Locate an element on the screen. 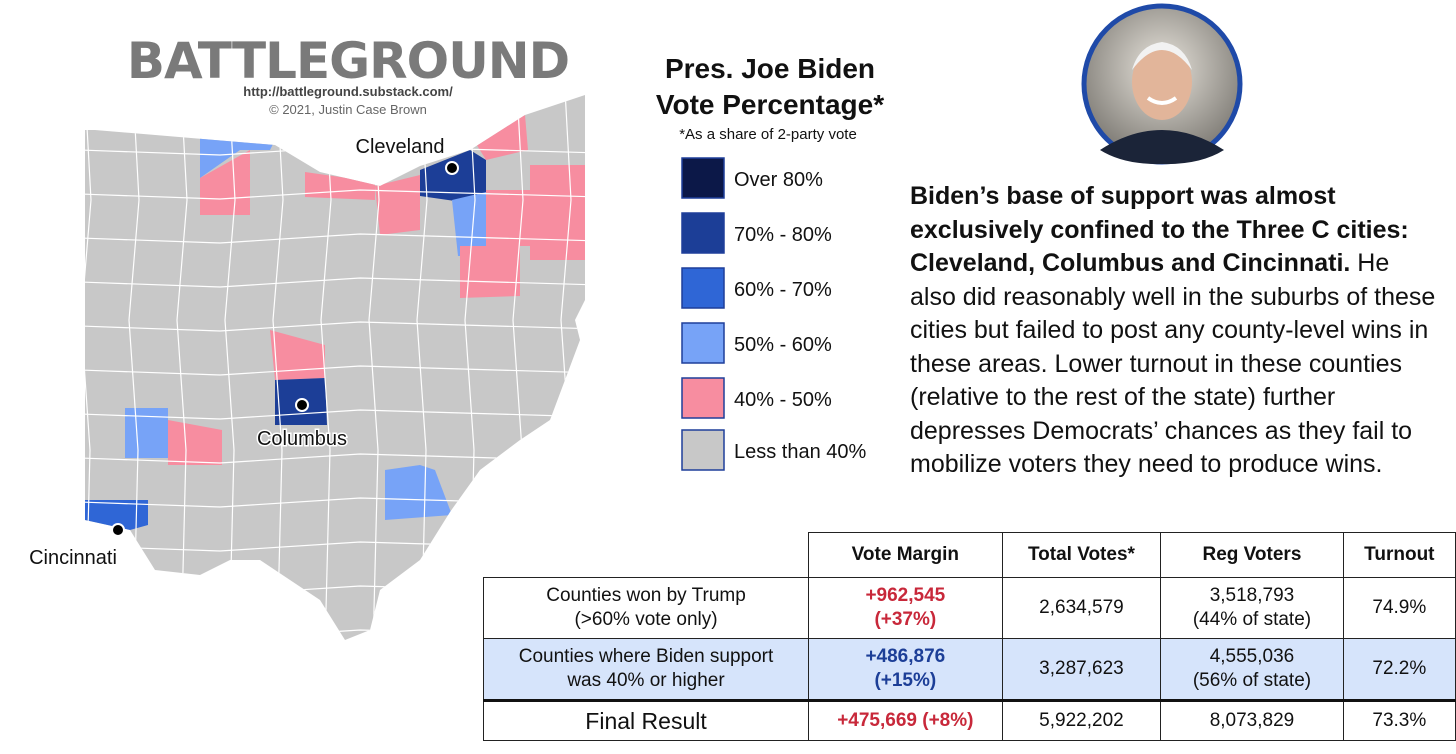 The image size is (1456, 754). legend-title: Pres. Joe Biden is located at coordinates (770, 68).